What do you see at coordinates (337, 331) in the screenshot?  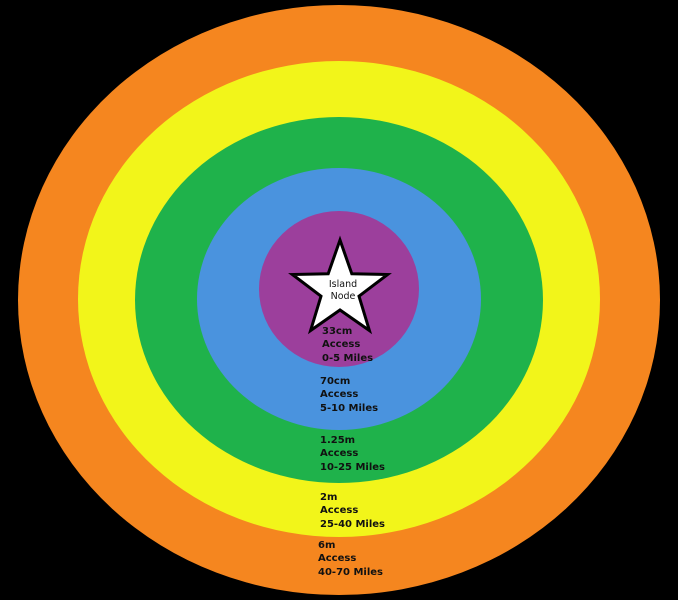 I see `band: 33cm` at bounding box center [337, 331].